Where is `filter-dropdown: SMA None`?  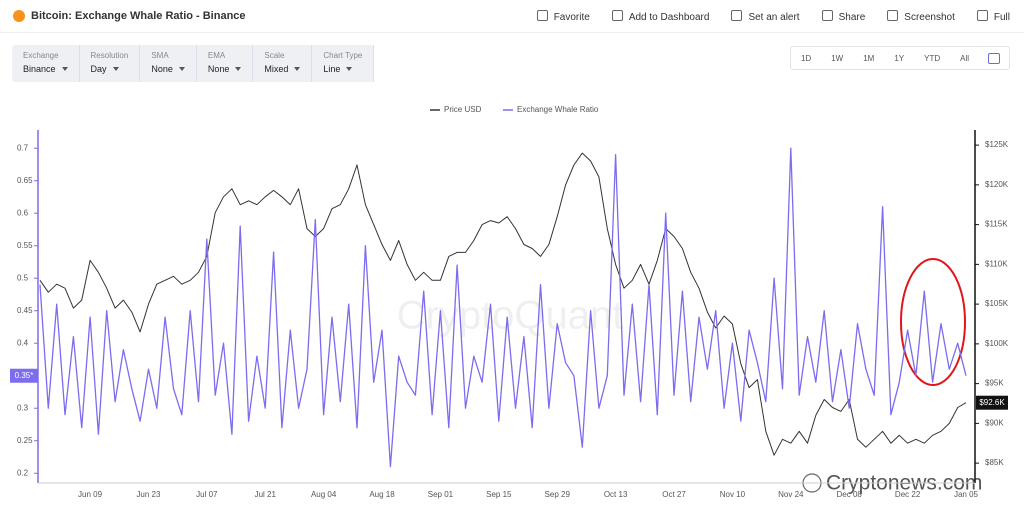
filter-dropdown: SMA None is located at coordinates (168, 63).